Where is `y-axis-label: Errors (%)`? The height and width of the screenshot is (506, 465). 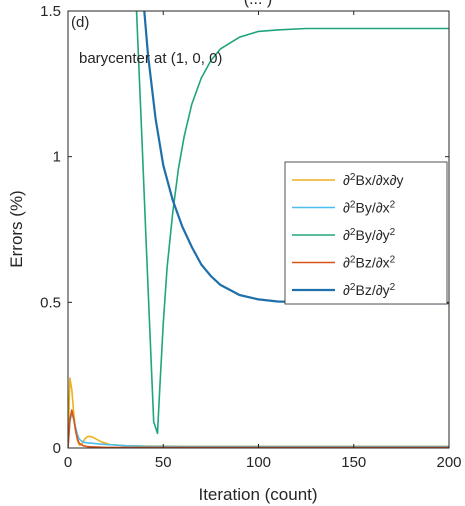
y-axis-label: Errors (%) is located at coordinates (16, 228).